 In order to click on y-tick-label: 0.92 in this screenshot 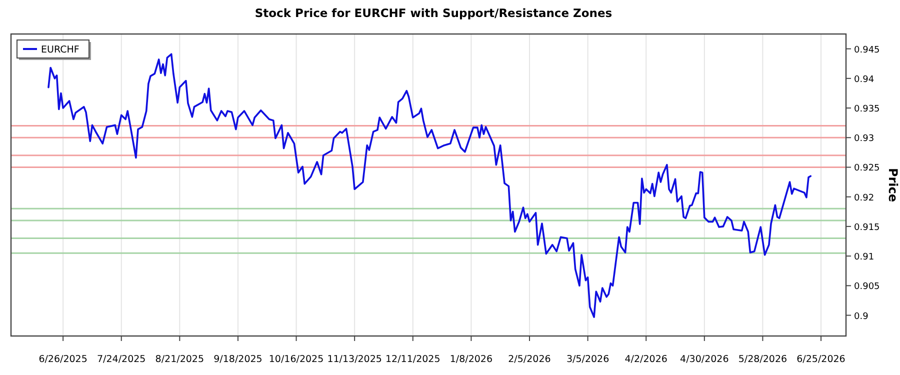, I will do `click(864, 198)`.